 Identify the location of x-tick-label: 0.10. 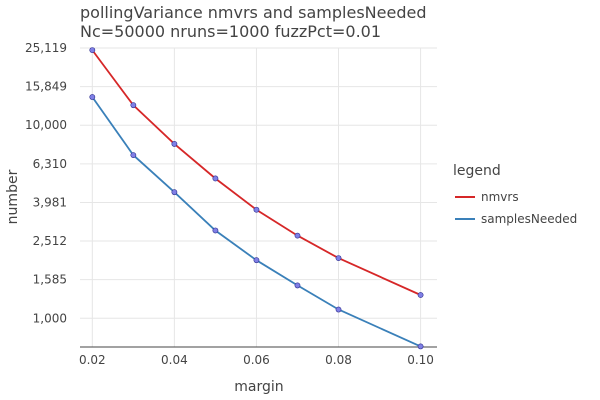
(420, 360).